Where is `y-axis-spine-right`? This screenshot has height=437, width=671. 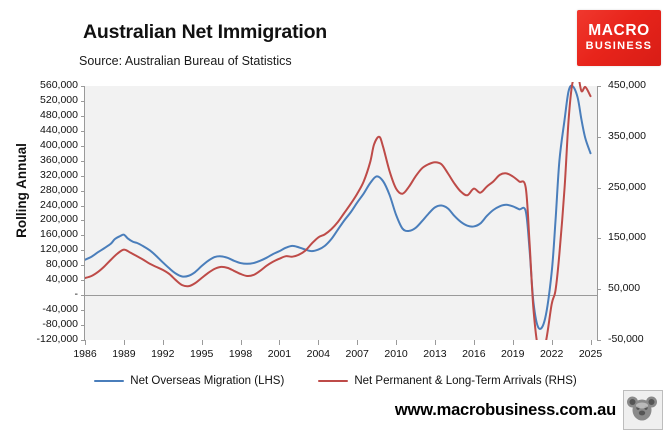 y-axis-spine-right is located at coordinates (597, 213).